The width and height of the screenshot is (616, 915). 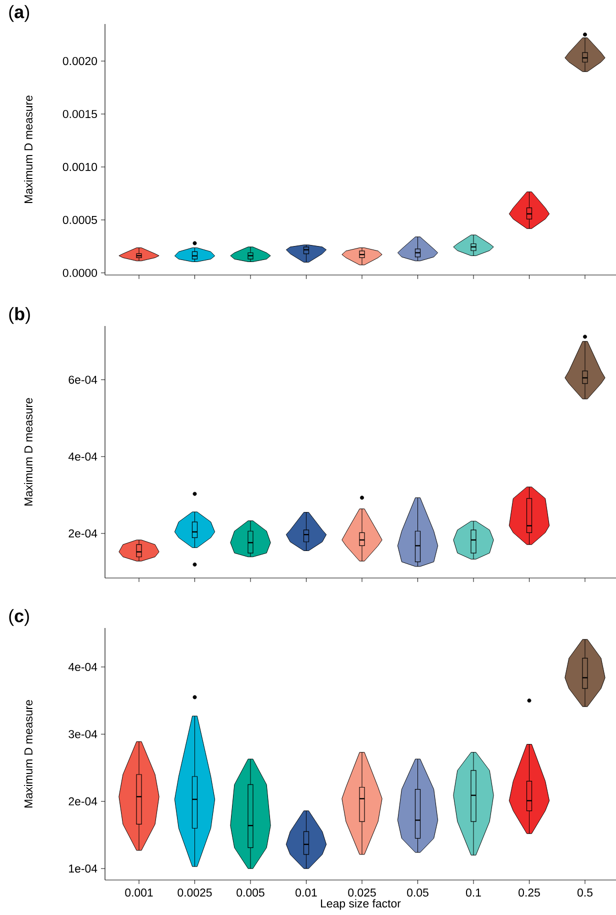 I want to click on y-tick-label: 0.0005, so click(x=79, y=220).